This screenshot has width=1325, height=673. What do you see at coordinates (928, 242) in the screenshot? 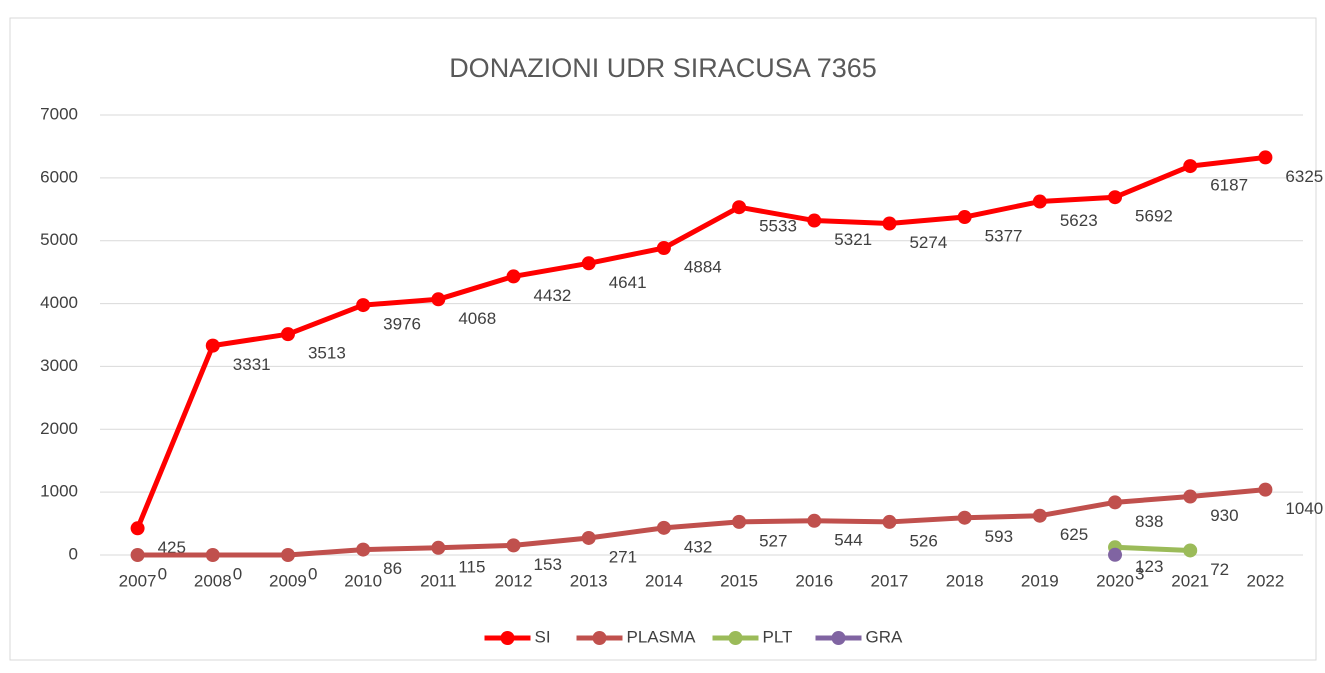
I see `data-label: 5274` at bounding box center [928, 242].